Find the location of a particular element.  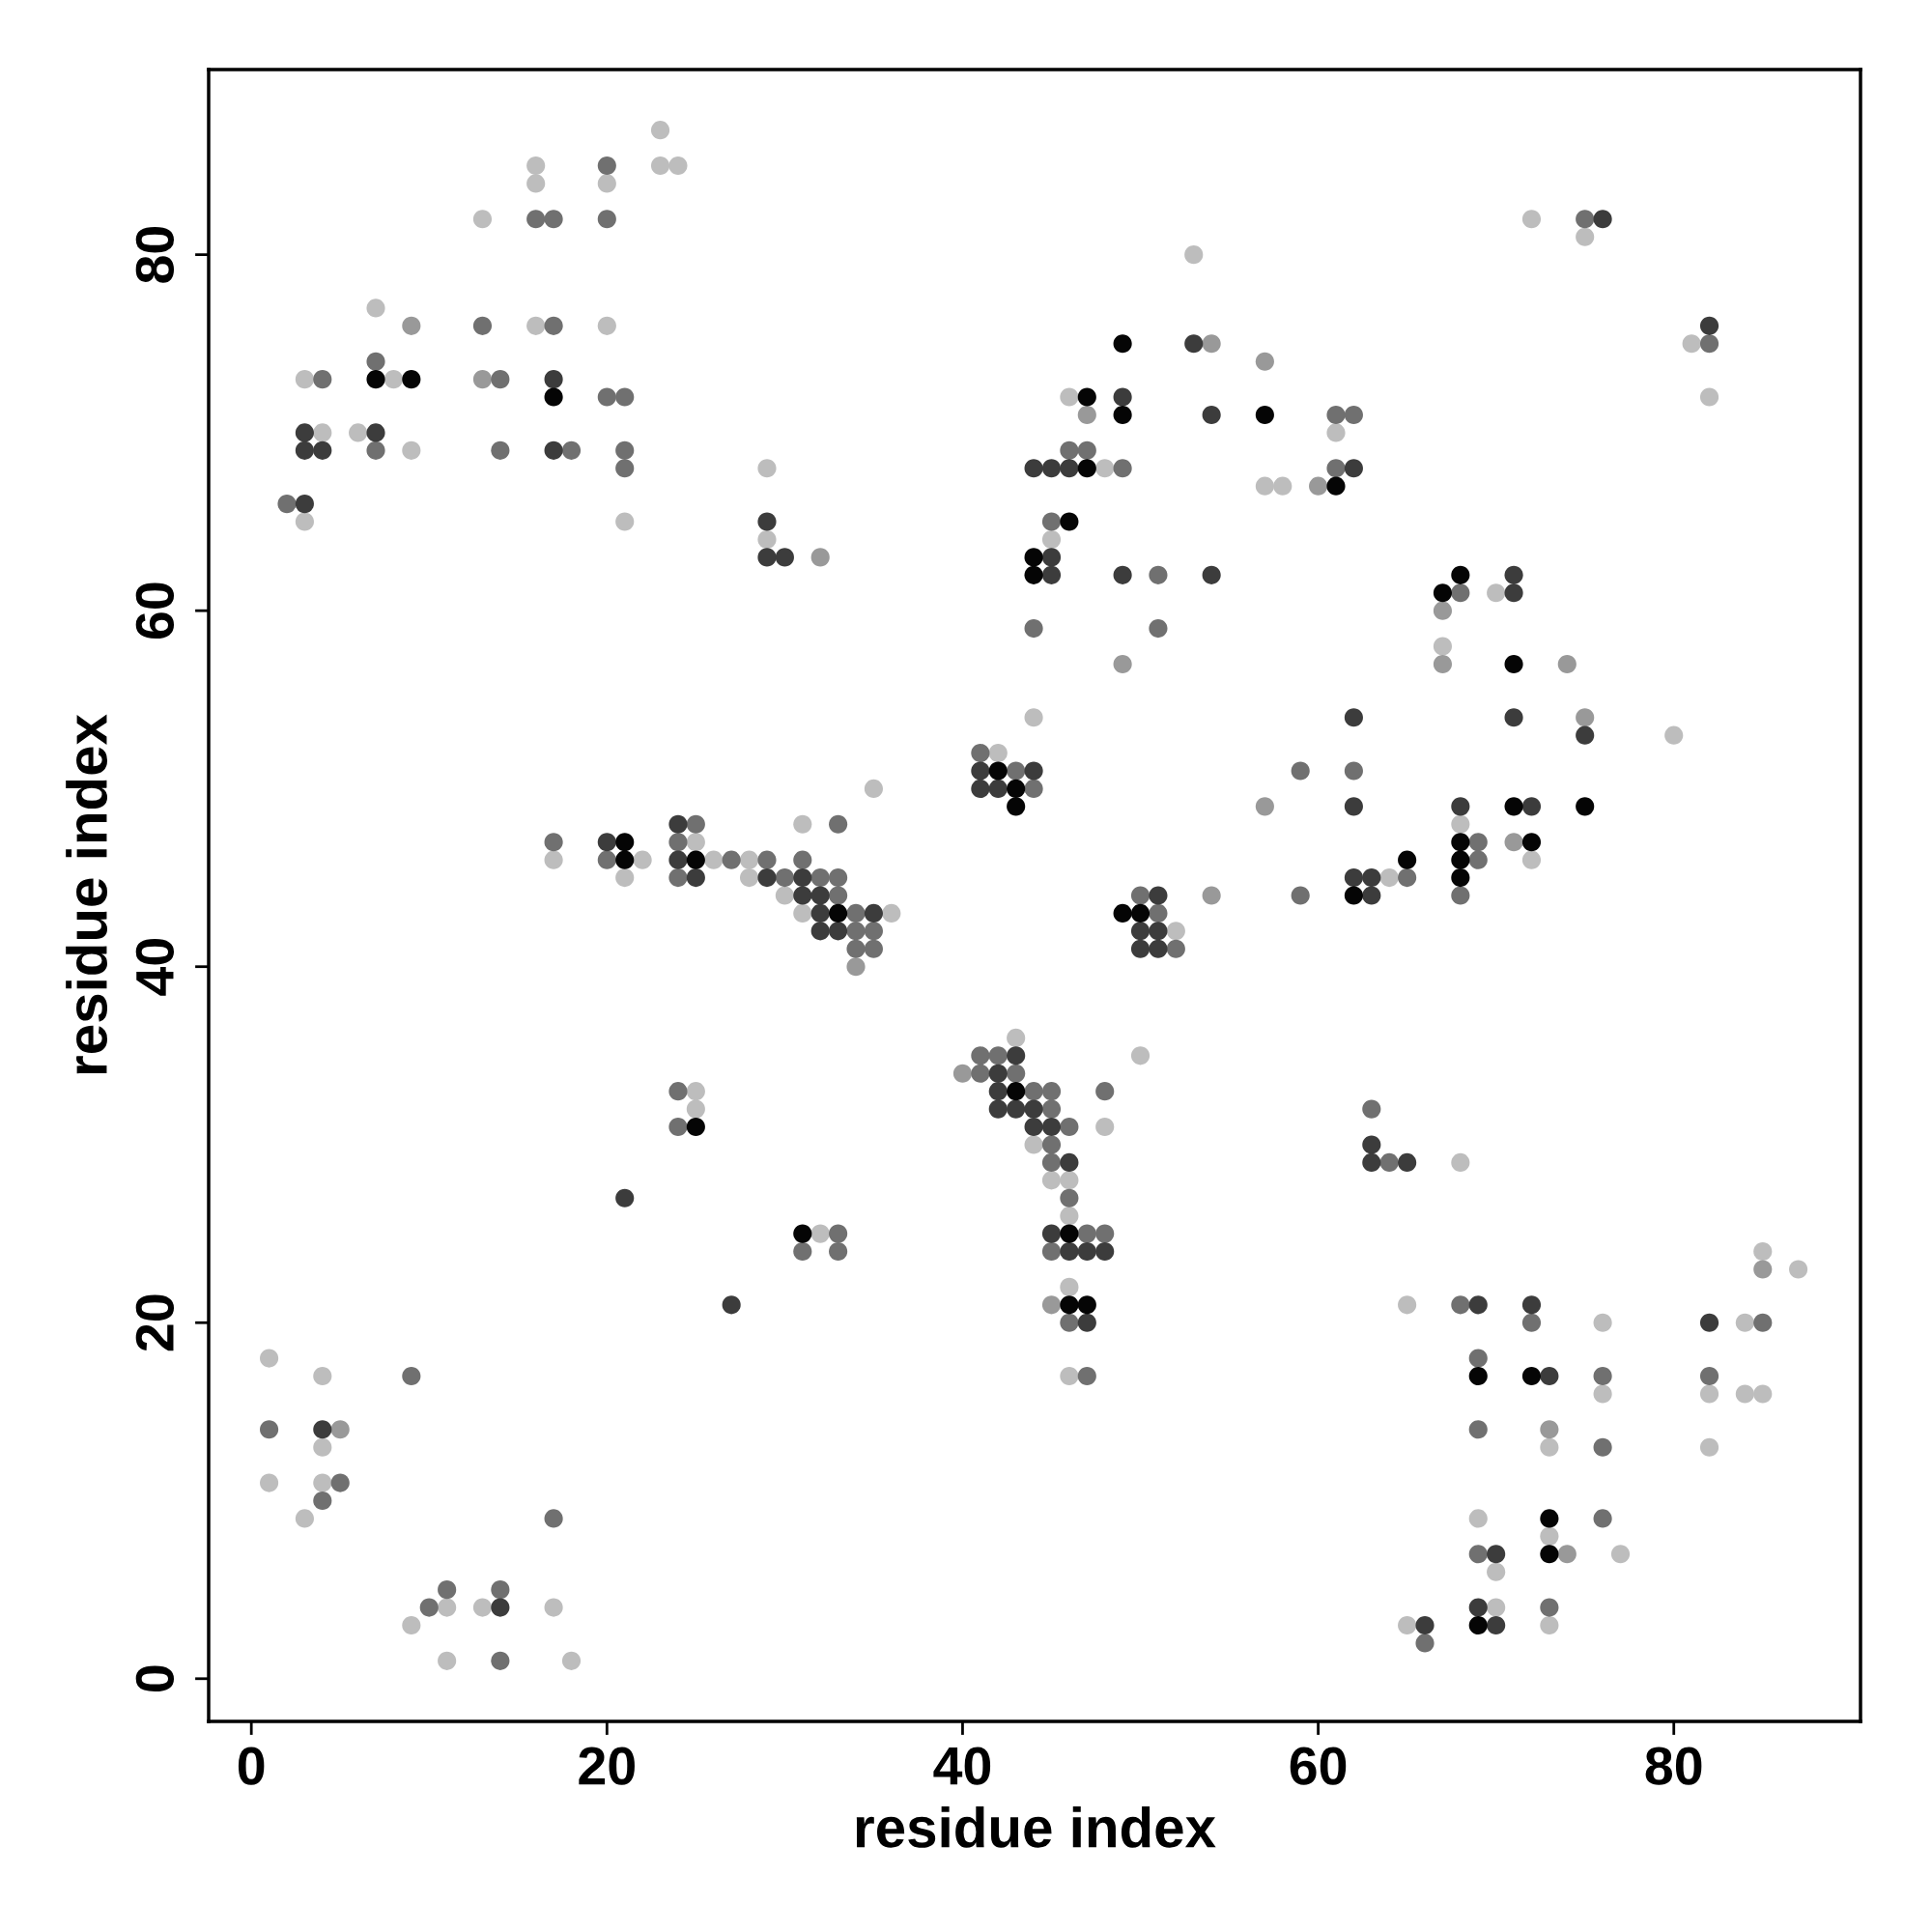

x-axis-title: residue index is located at coordinates (1036, 1826).